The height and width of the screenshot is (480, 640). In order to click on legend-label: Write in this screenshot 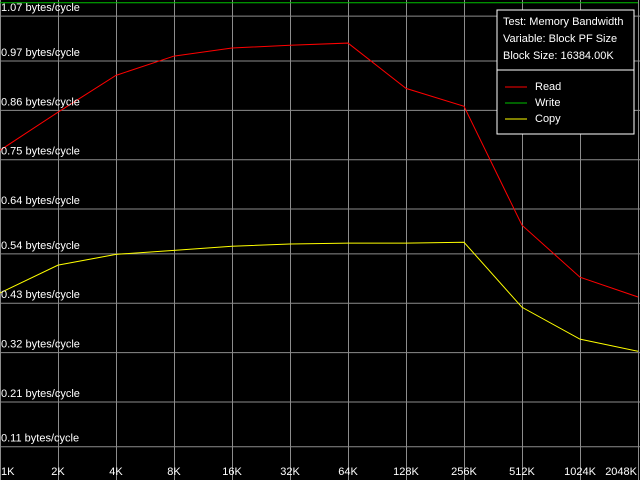, I will do `click(547, 103)`.